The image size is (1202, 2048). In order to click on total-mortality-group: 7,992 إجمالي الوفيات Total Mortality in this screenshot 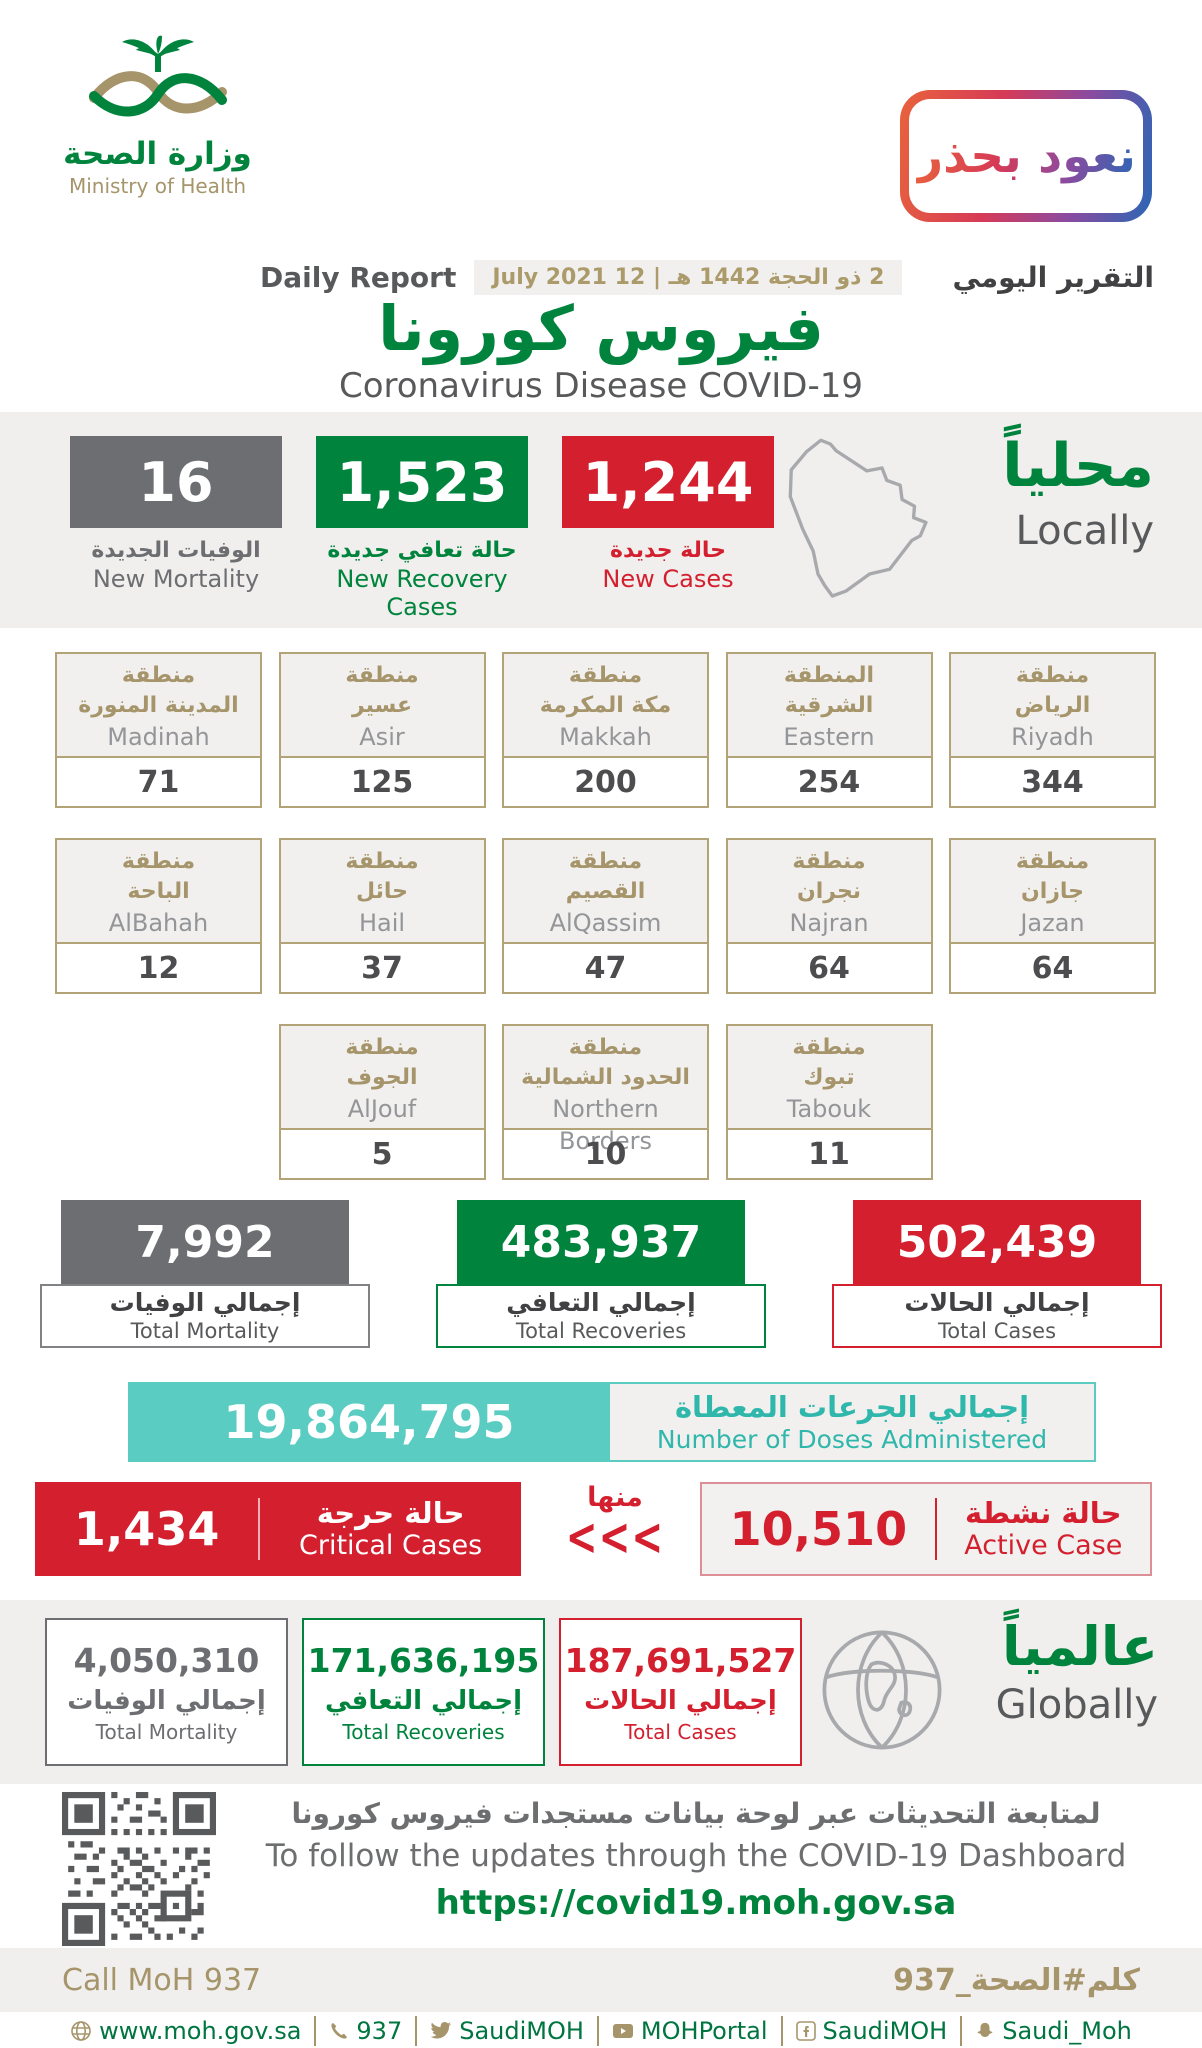, I will do `click(205, 1274)`.